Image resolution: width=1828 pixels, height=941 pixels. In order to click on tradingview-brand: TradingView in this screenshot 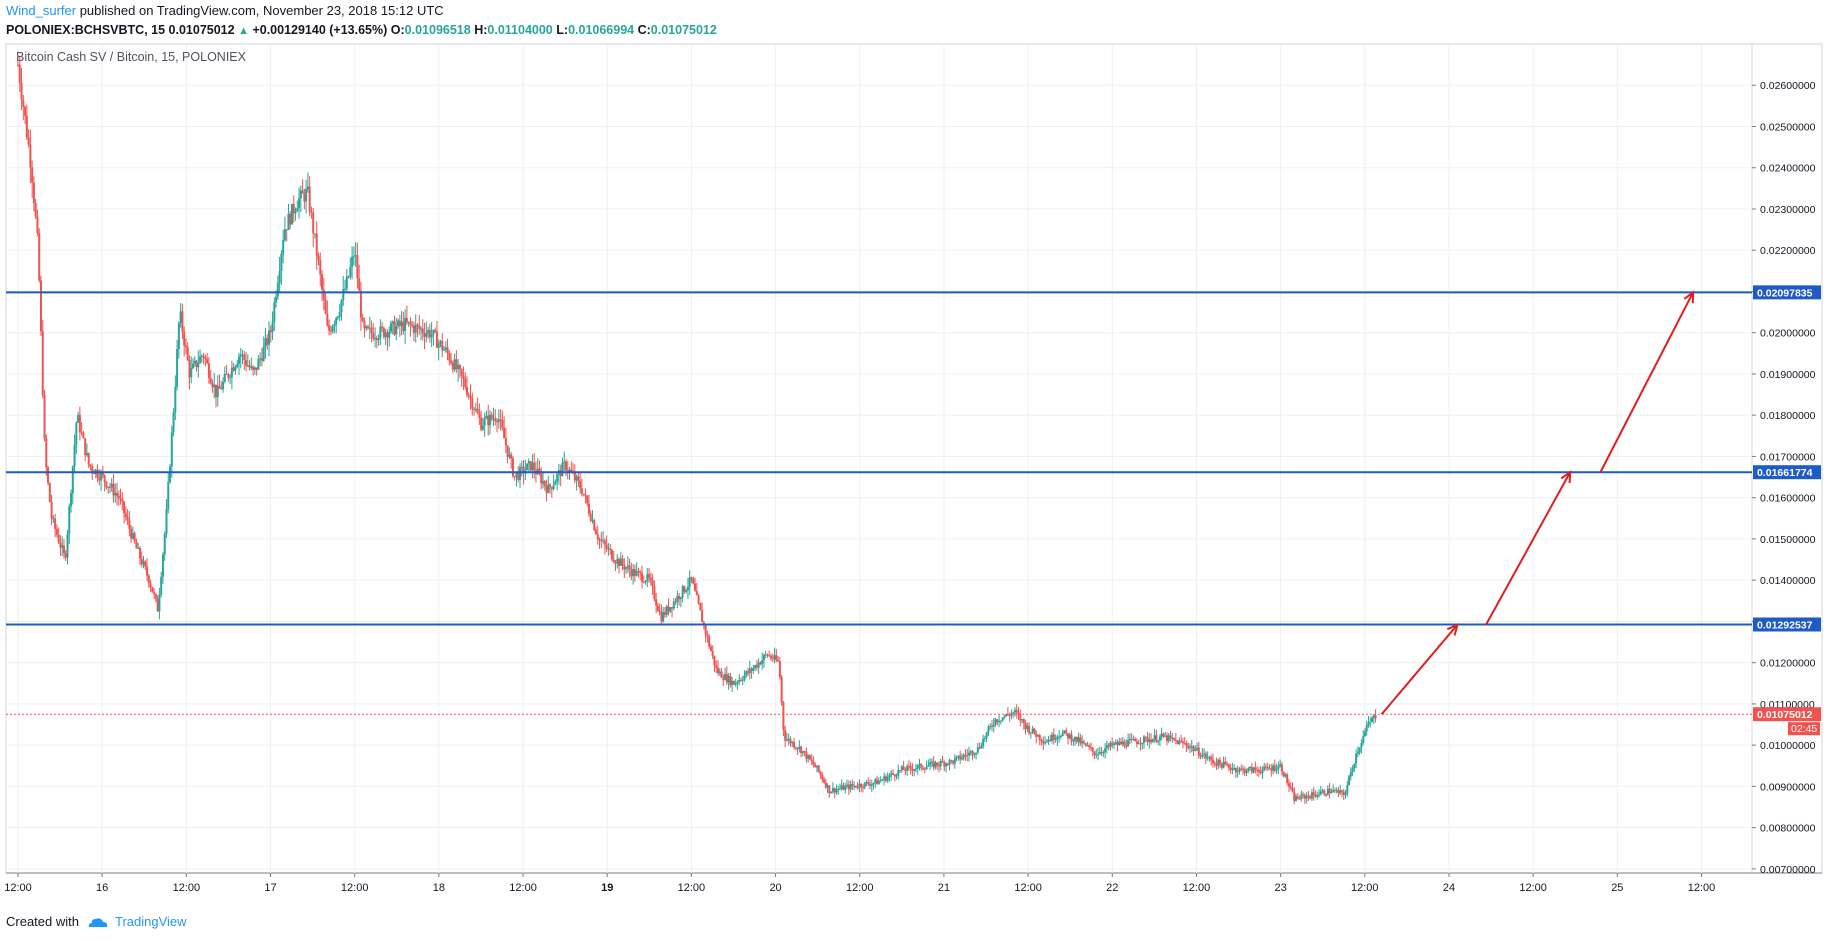, I will do `click(137, 921)`.